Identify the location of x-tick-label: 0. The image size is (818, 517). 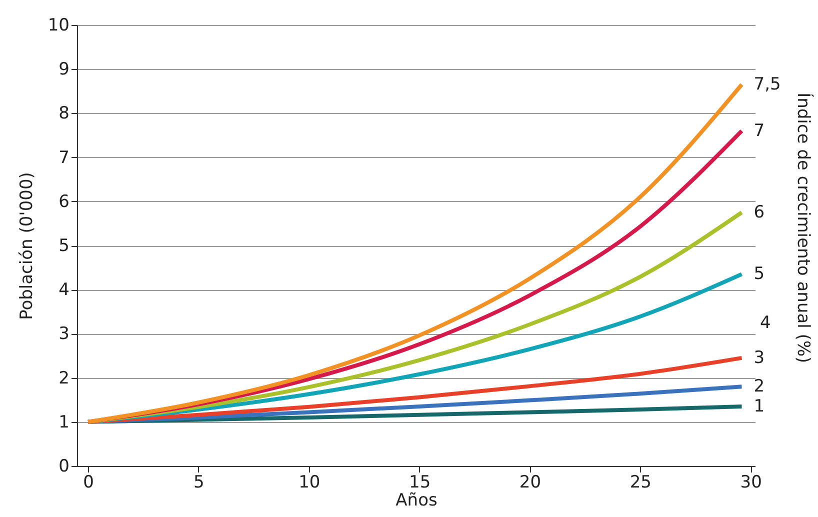
(88, 482).